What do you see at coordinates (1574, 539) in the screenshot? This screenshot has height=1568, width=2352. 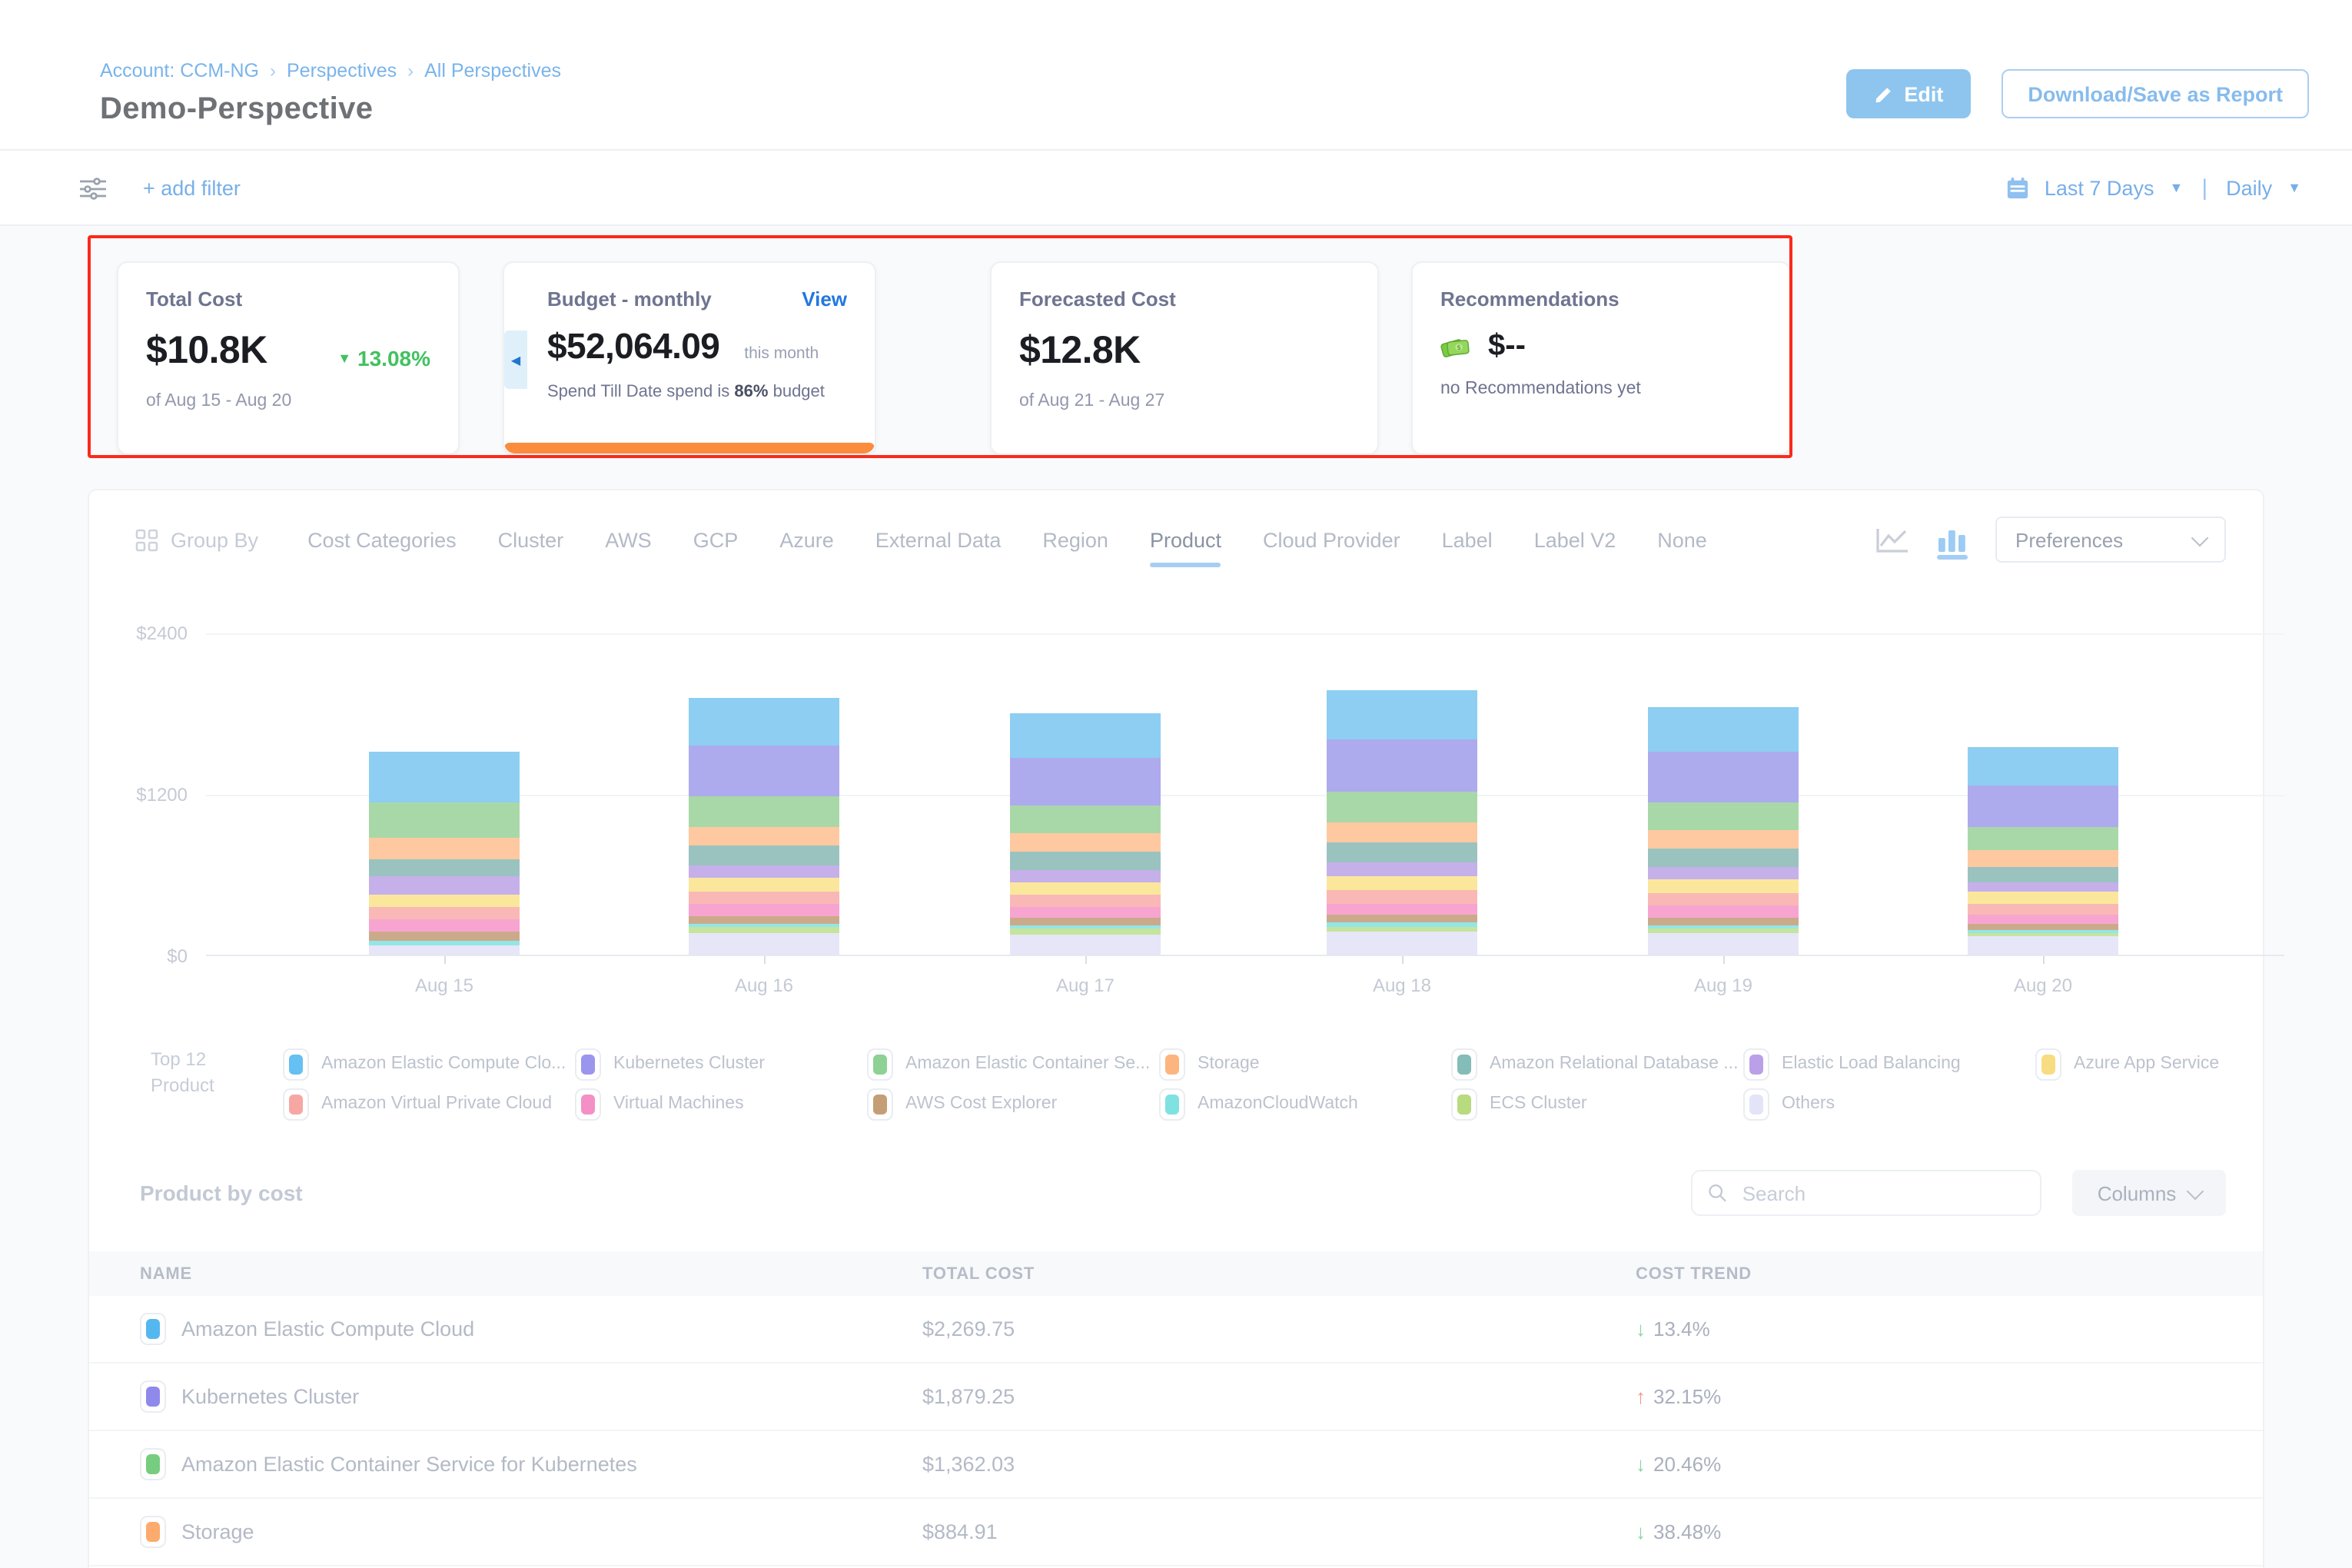 I see `group-by-tab-label-v2: Label V2` at bounding box center [1574, 539].